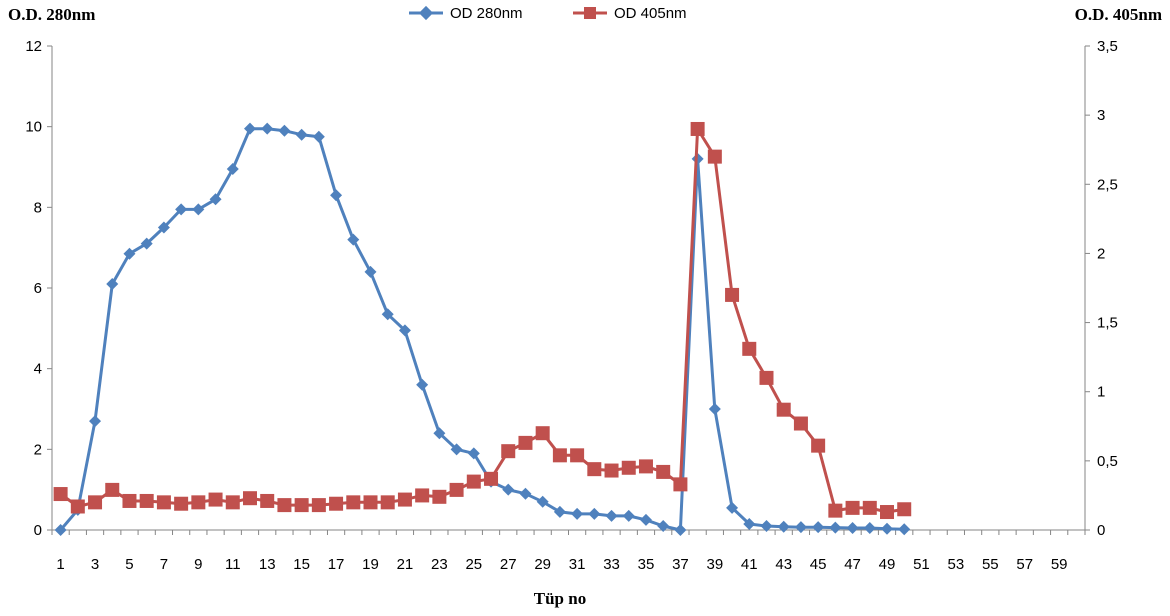 The width and height of the screenshot is (1170, 616). Describe the element at coordinates (164, 564) in the screenshot. I see `x-tick-label: 7` at that location.